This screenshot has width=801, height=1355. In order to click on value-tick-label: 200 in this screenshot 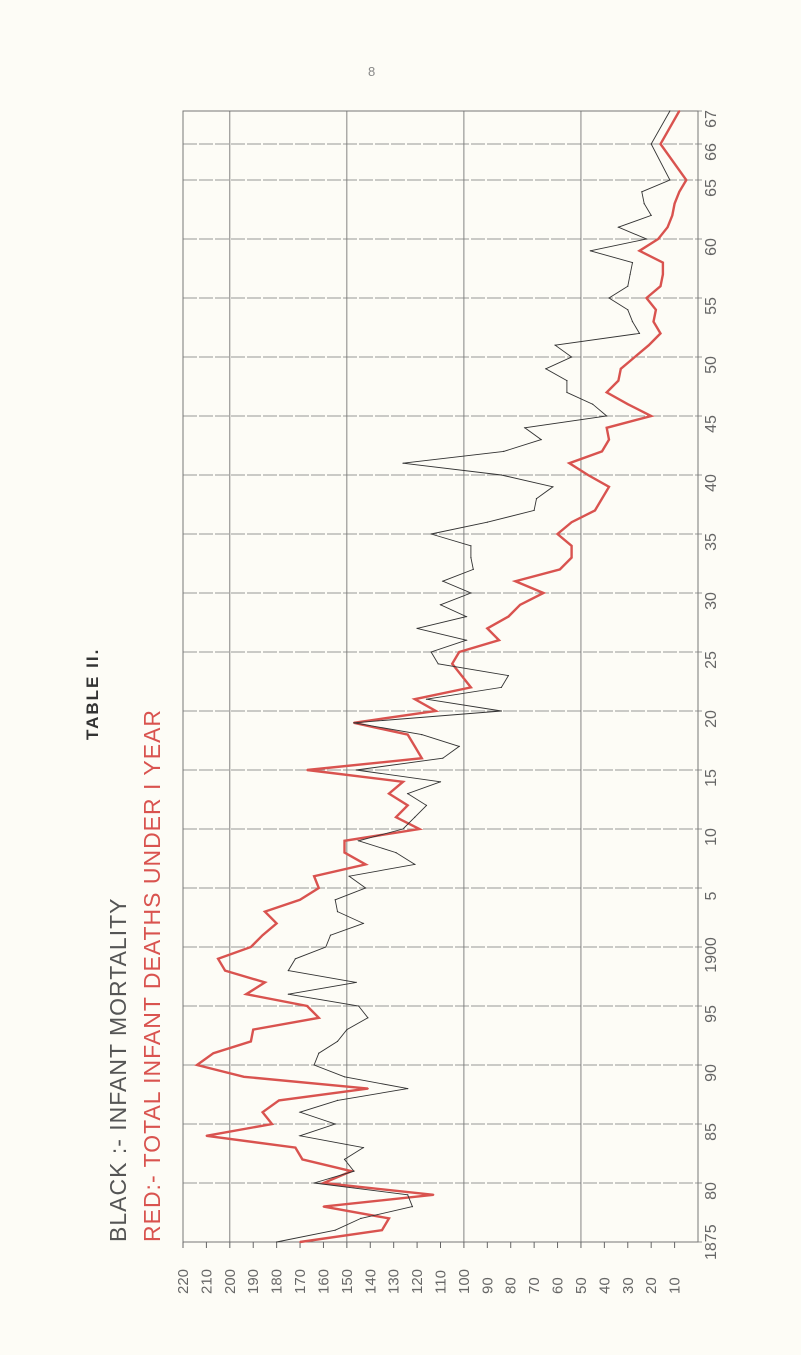, I will do `click(230, 1281)`.